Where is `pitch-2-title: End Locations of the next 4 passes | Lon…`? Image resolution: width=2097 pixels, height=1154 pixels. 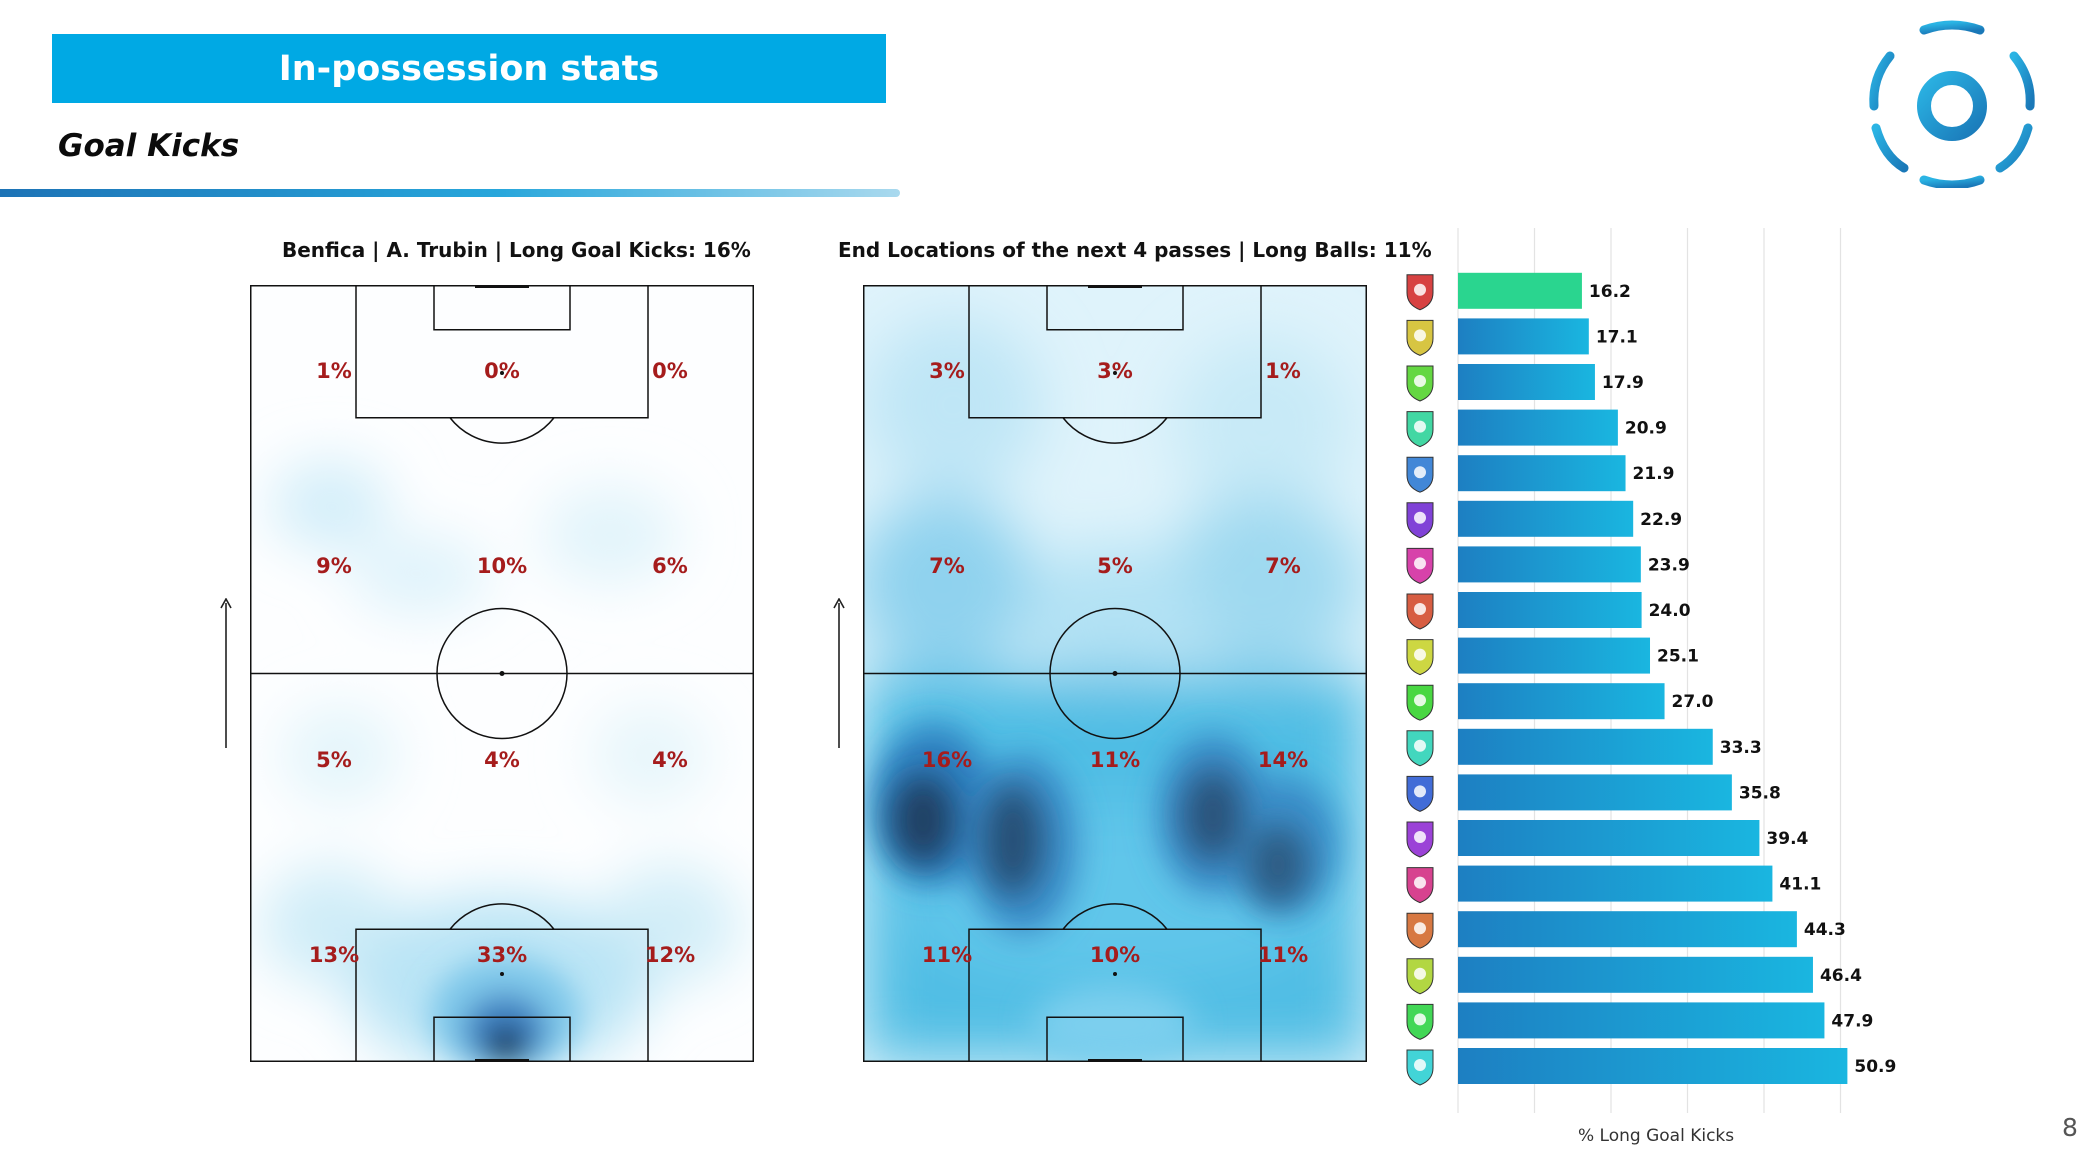 pitch-2-title: End Locations of the next 4 passes | Lon… is located at coordinates (1135, 250).